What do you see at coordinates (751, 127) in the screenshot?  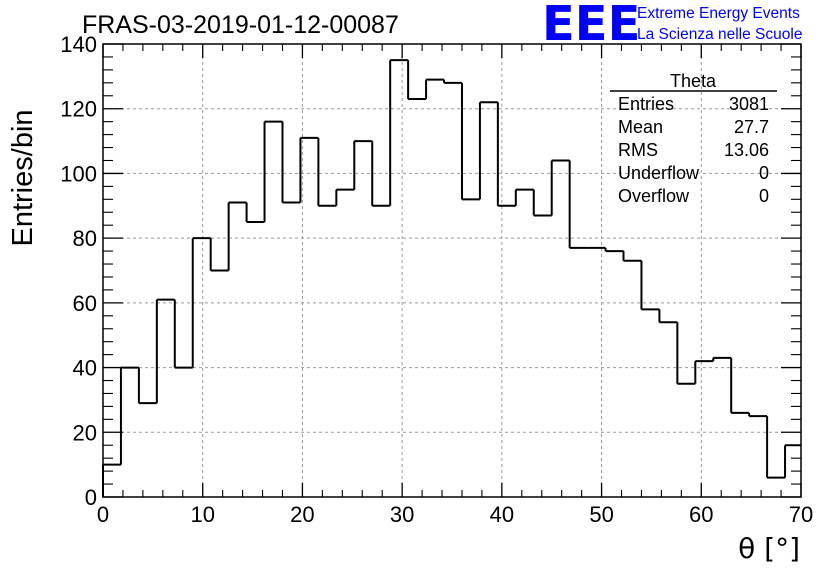 I see `stats-value: 27.7` at bounding box center [751, 127].